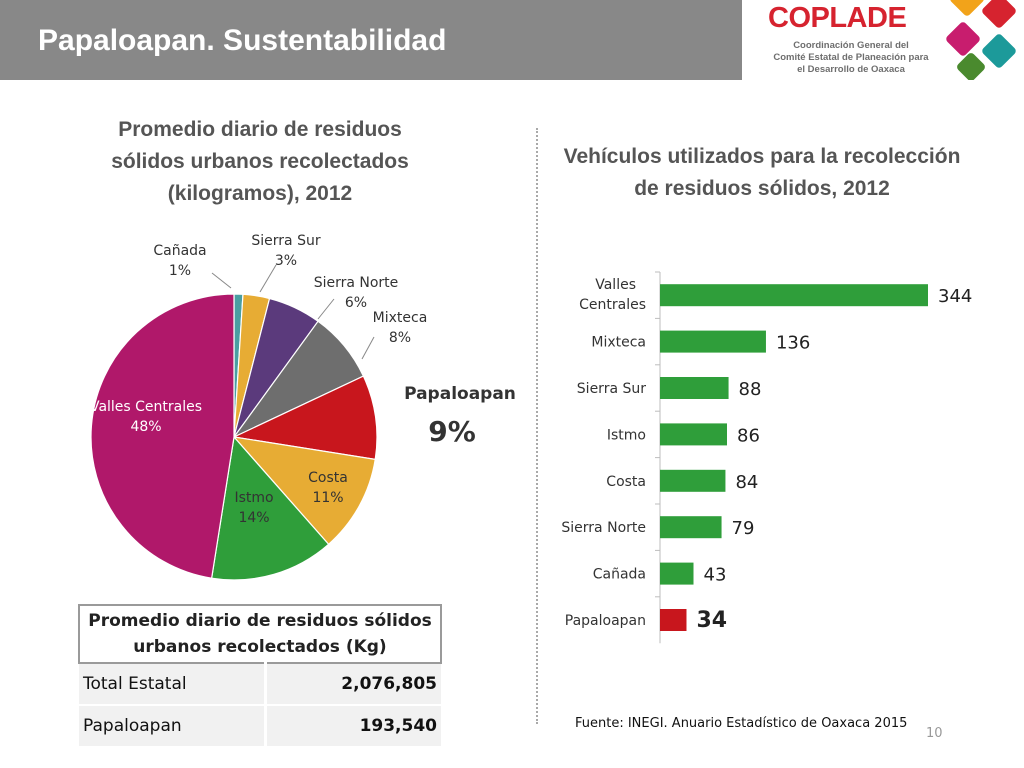 The width and height of the screenshot is (1024, 768). What do you see at coordinates (353, 683) in the screenshot?
I see `table-cell-value: 2,076,805` at bounding box center [353, 683].